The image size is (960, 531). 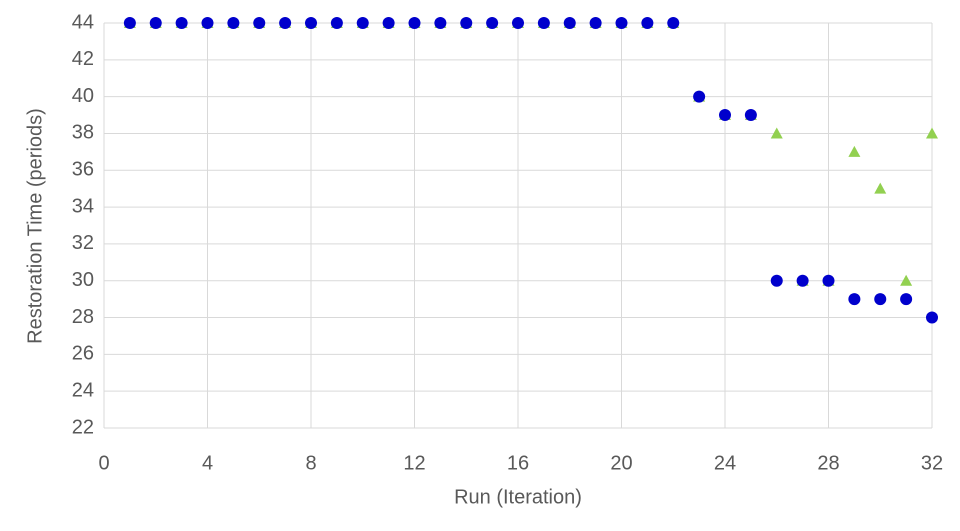 What do you see at coordinates (414, 463) in the screenshot?
I see `x-tick-label: 12` at bounding box center [414, 463].